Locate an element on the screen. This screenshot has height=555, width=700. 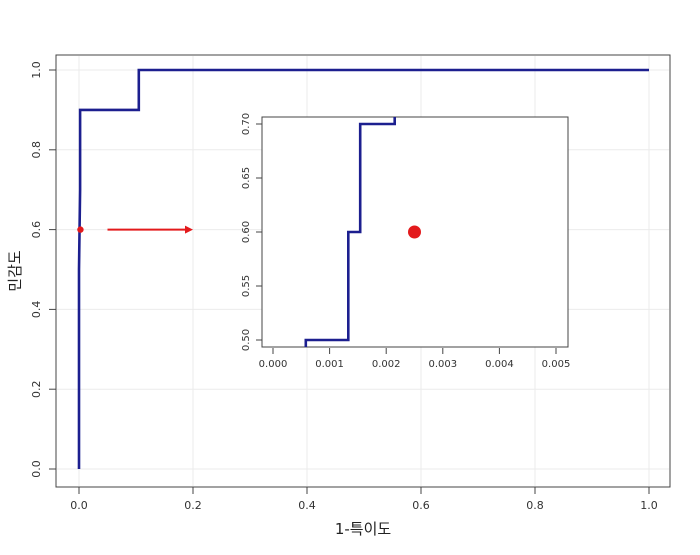
y-tick-label: 0.4 is located at coordinates (36, 310).